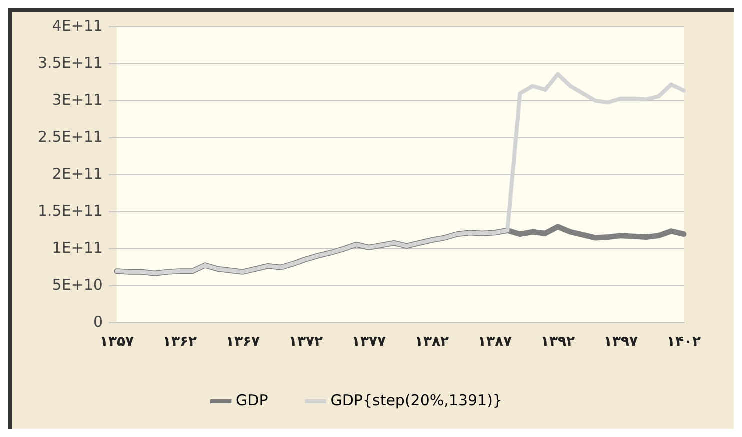 The image size is (742, 437). What do you see at coordinates (243, 342) in the screenshot?
I see `x-tick-label: ۱۳۶۷` at bounding box center [243, 342].